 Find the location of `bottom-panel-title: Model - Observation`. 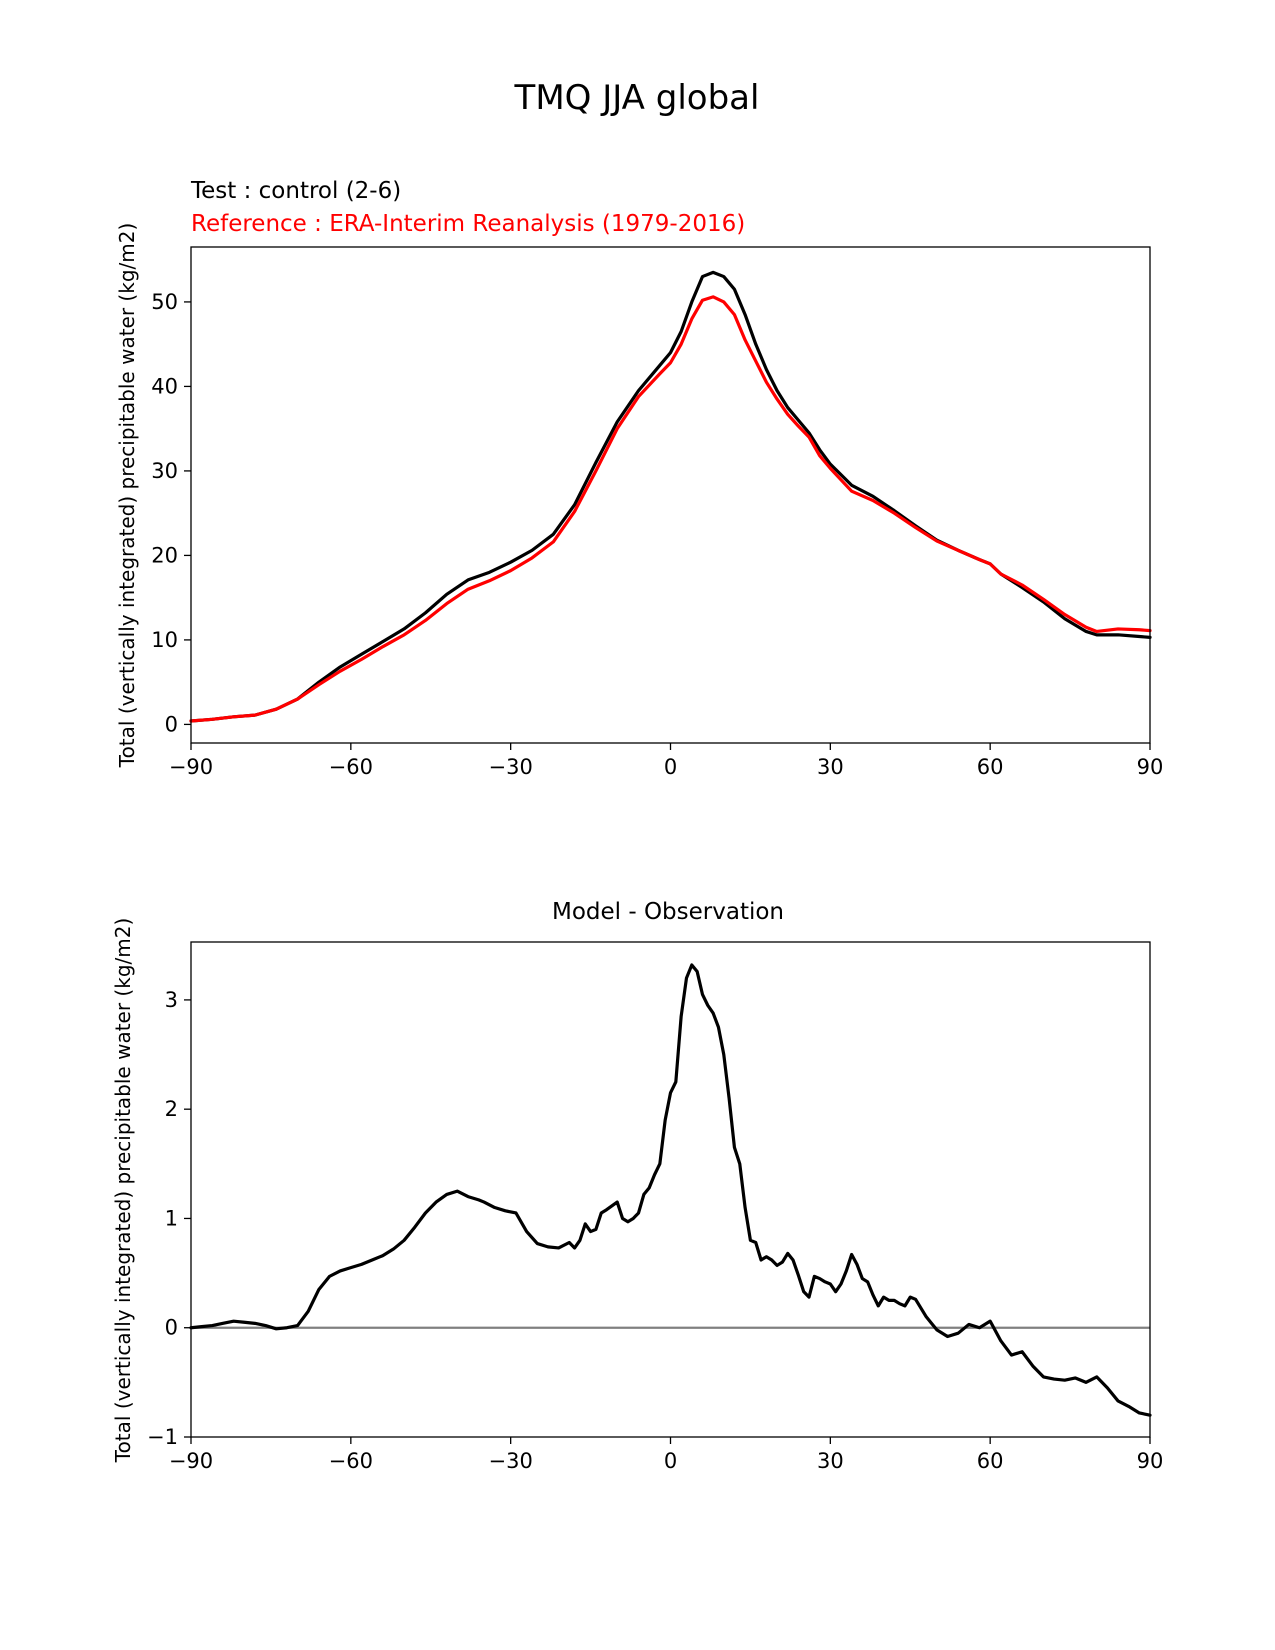

bottom-panel-title: Model - Observation is located at coordinates (668, 912).